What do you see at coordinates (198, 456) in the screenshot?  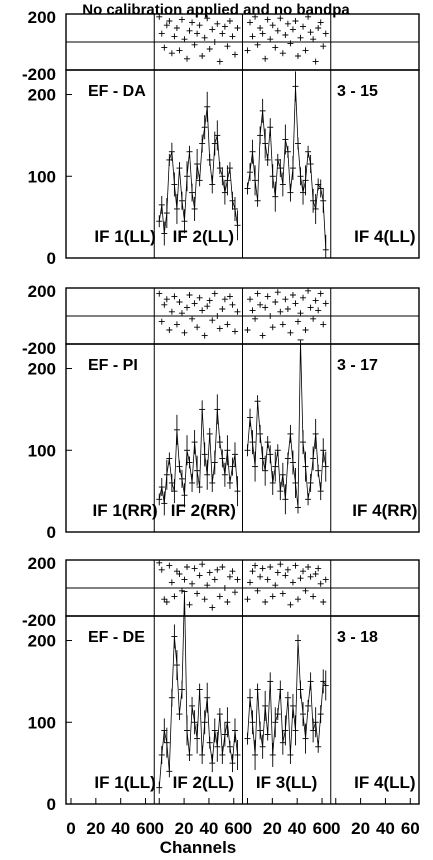 I see `amplitude-line` at bounding box center [198, 456].